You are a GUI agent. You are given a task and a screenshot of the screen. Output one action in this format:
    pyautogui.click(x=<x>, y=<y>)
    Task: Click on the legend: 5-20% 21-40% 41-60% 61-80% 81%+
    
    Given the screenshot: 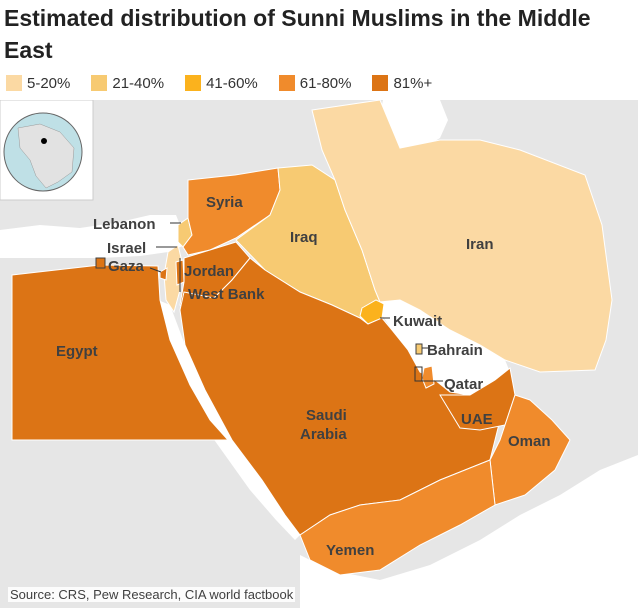 What is the action you would take?
    pyautogui.click(x=229, y=83)
    